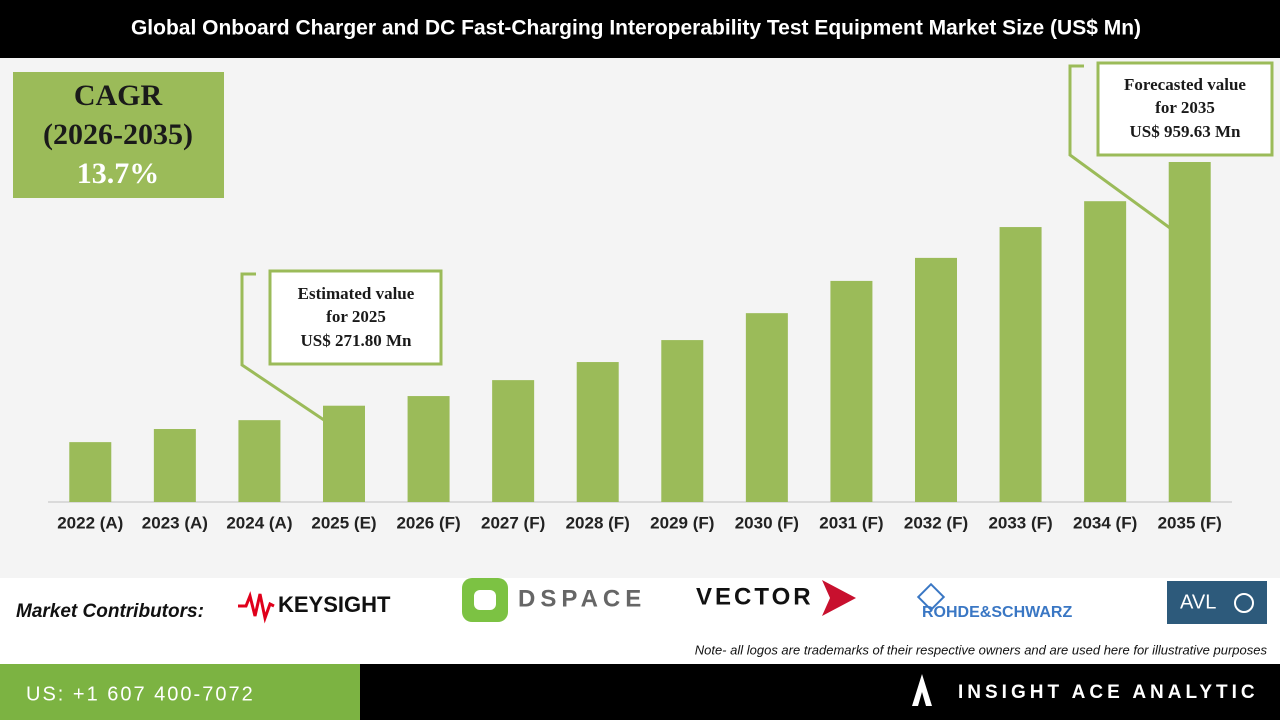  What do you see at coordinates (1185, 84) in the screenshot?
I see `callout-text: Forecasted value` at bounding box center [1185, 84].